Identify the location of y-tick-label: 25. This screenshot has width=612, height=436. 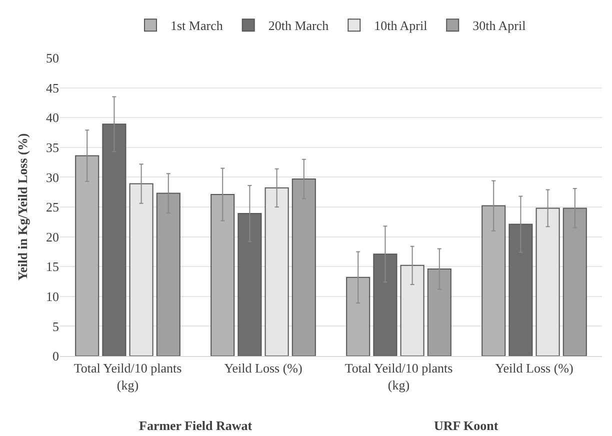
(52, 207).